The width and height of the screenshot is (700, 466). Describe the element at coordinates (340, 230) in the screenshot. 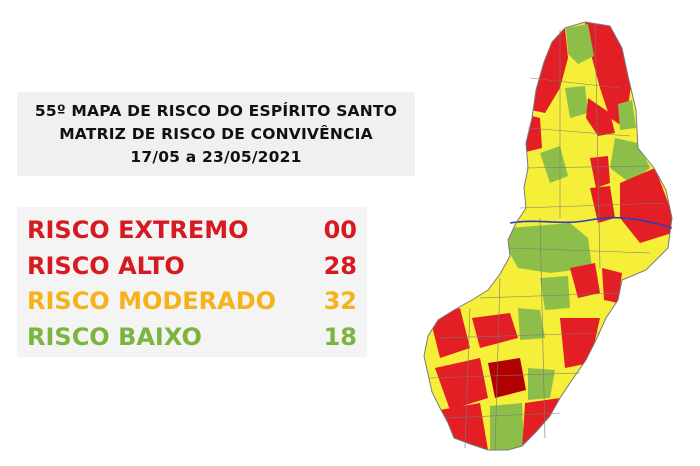

I see `legend-value-extremo: 00` at that location.